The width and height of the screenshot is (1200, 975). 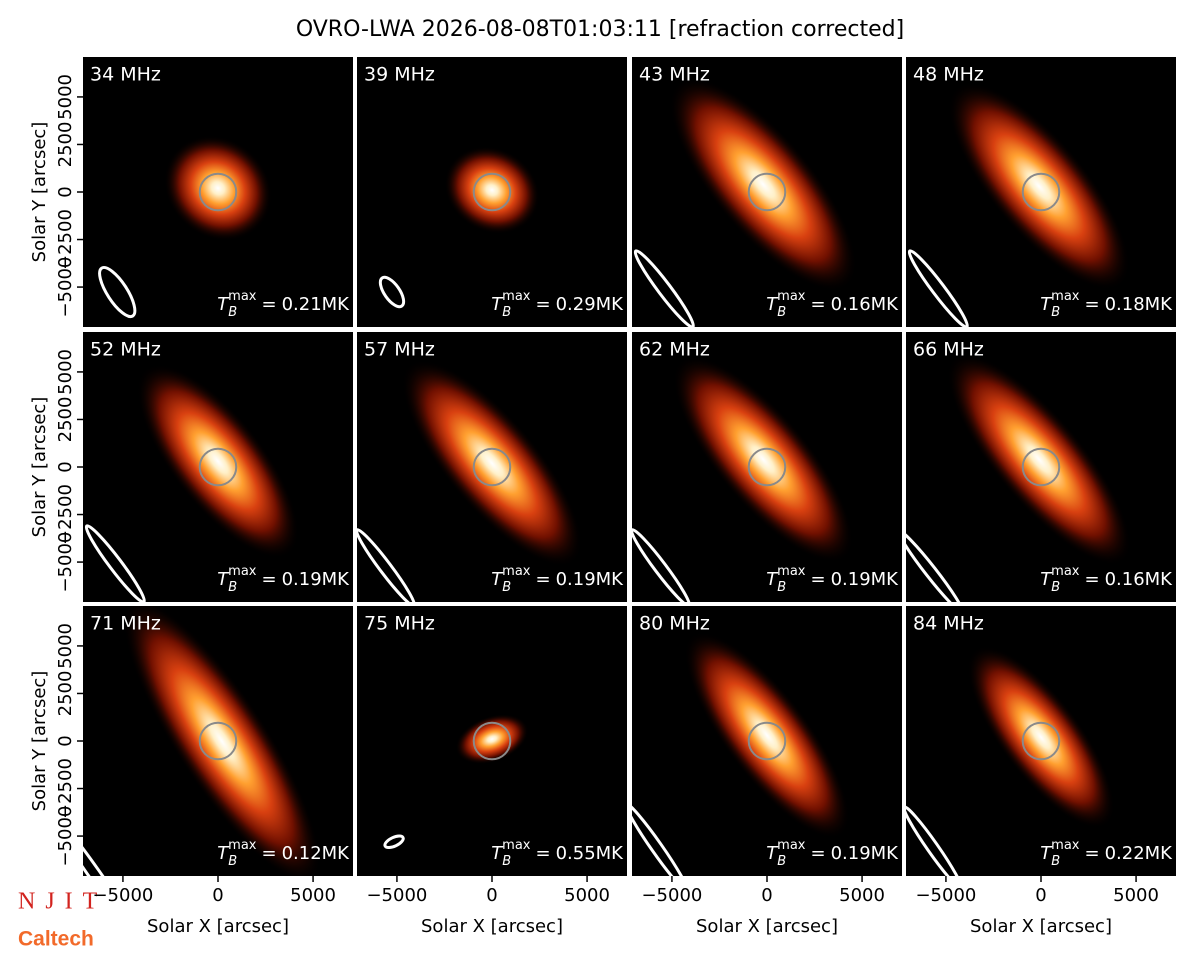 What do you see at coordinates (125, 624) in the screenshot?
I see `frequency-label: 71 MHz` at bounding box center [125, 624].